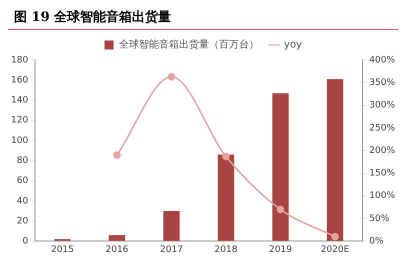 Image resolution: width=406 pixels, height=267 pixels. I want to click on chart-title: 图 19 全球智能音箱出货量, so click(203, 19).